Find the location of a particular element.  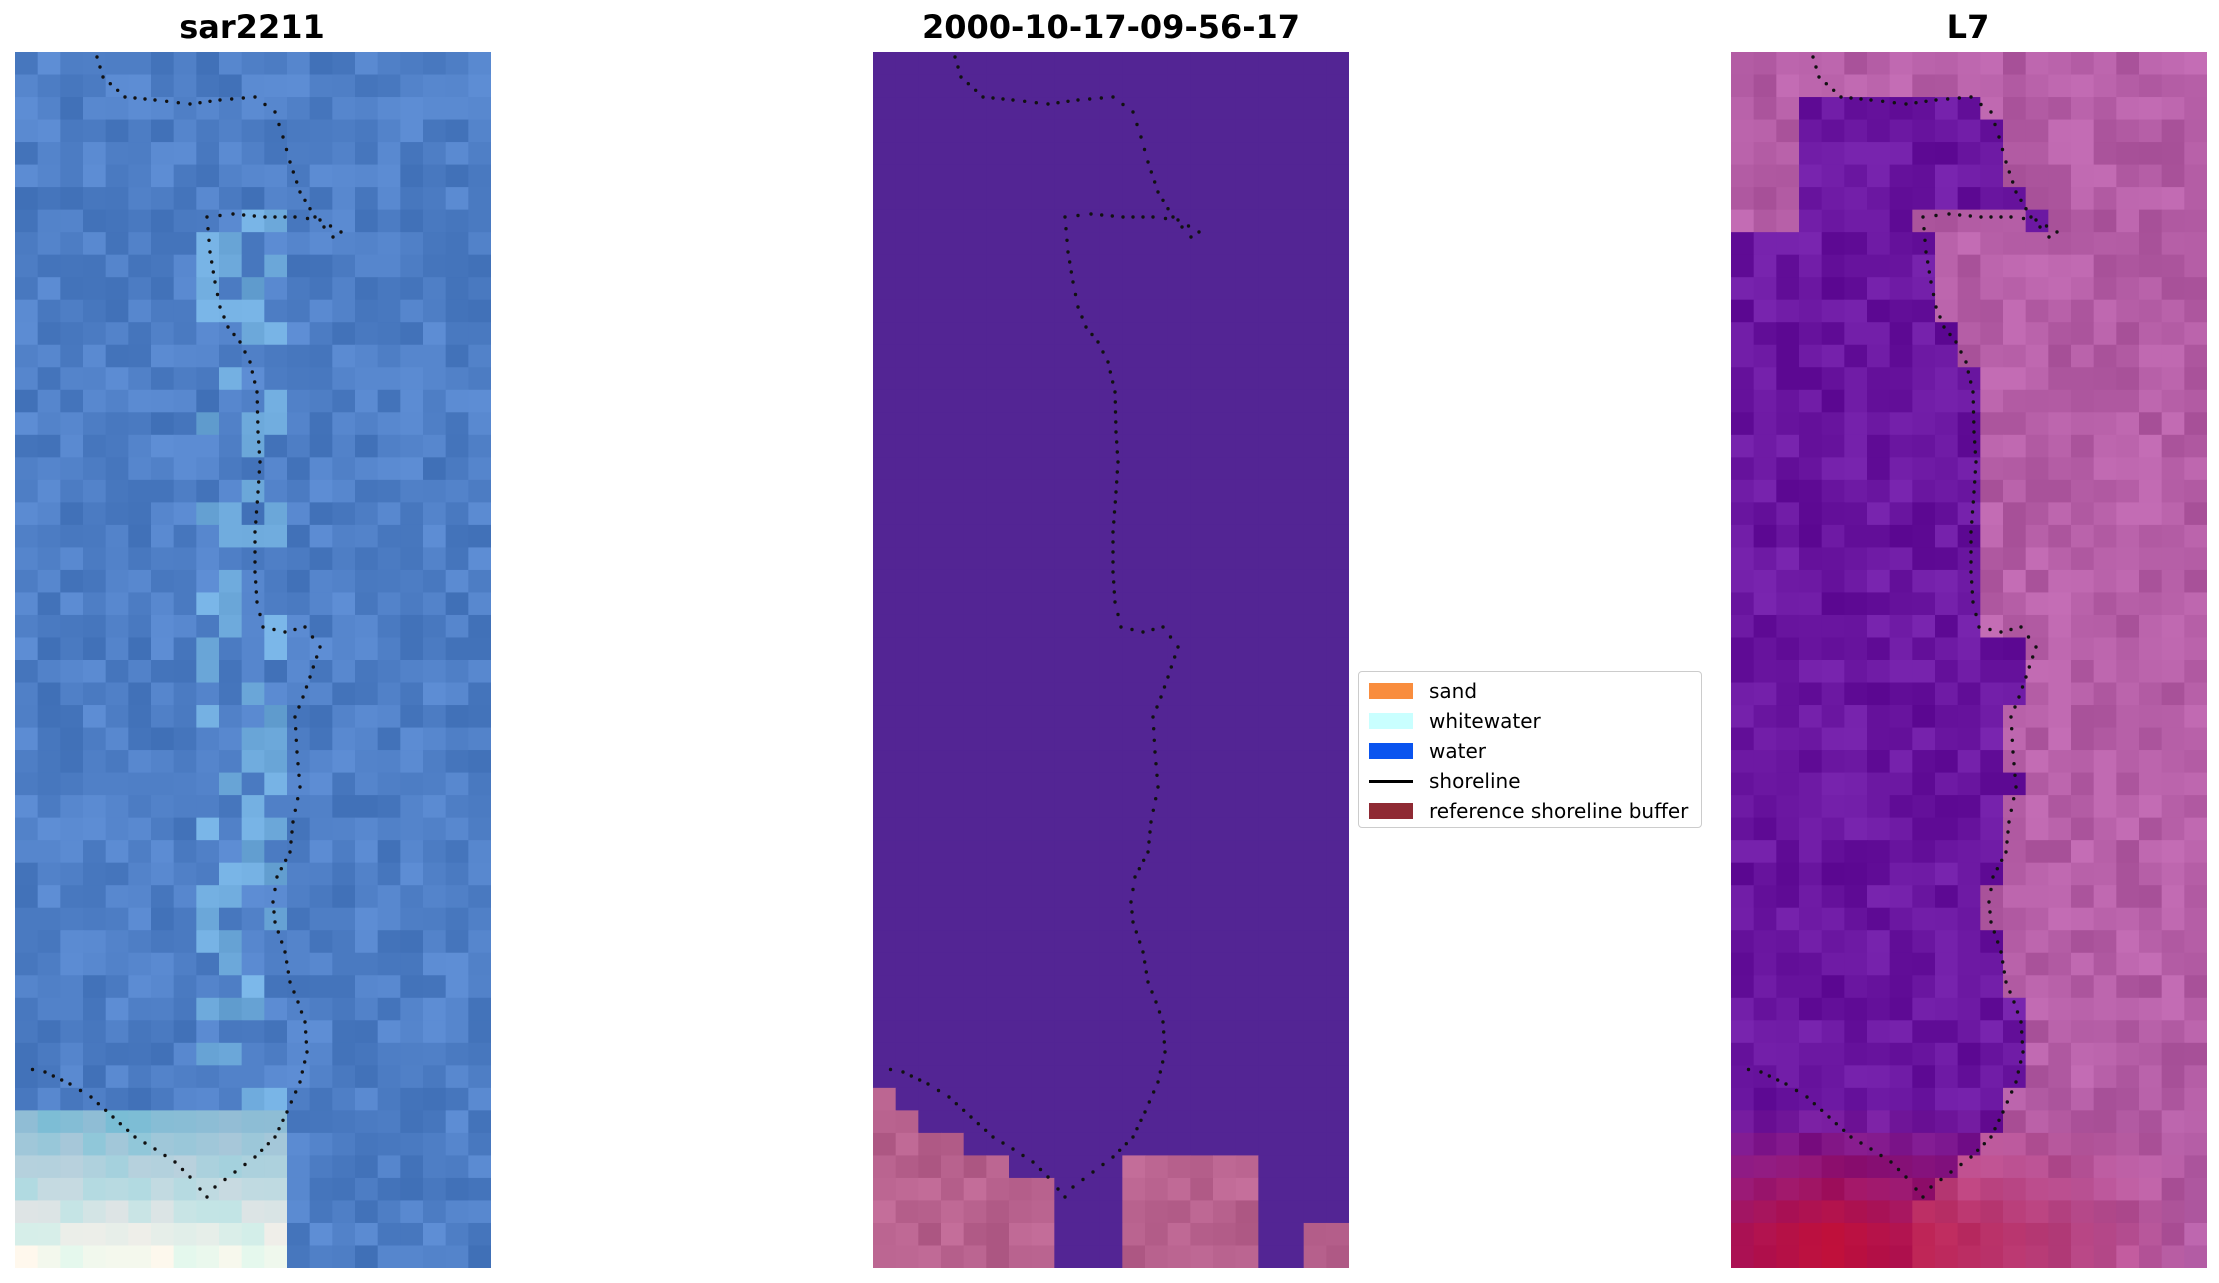

legend-label: sand is located at coordinates (1453, 691).